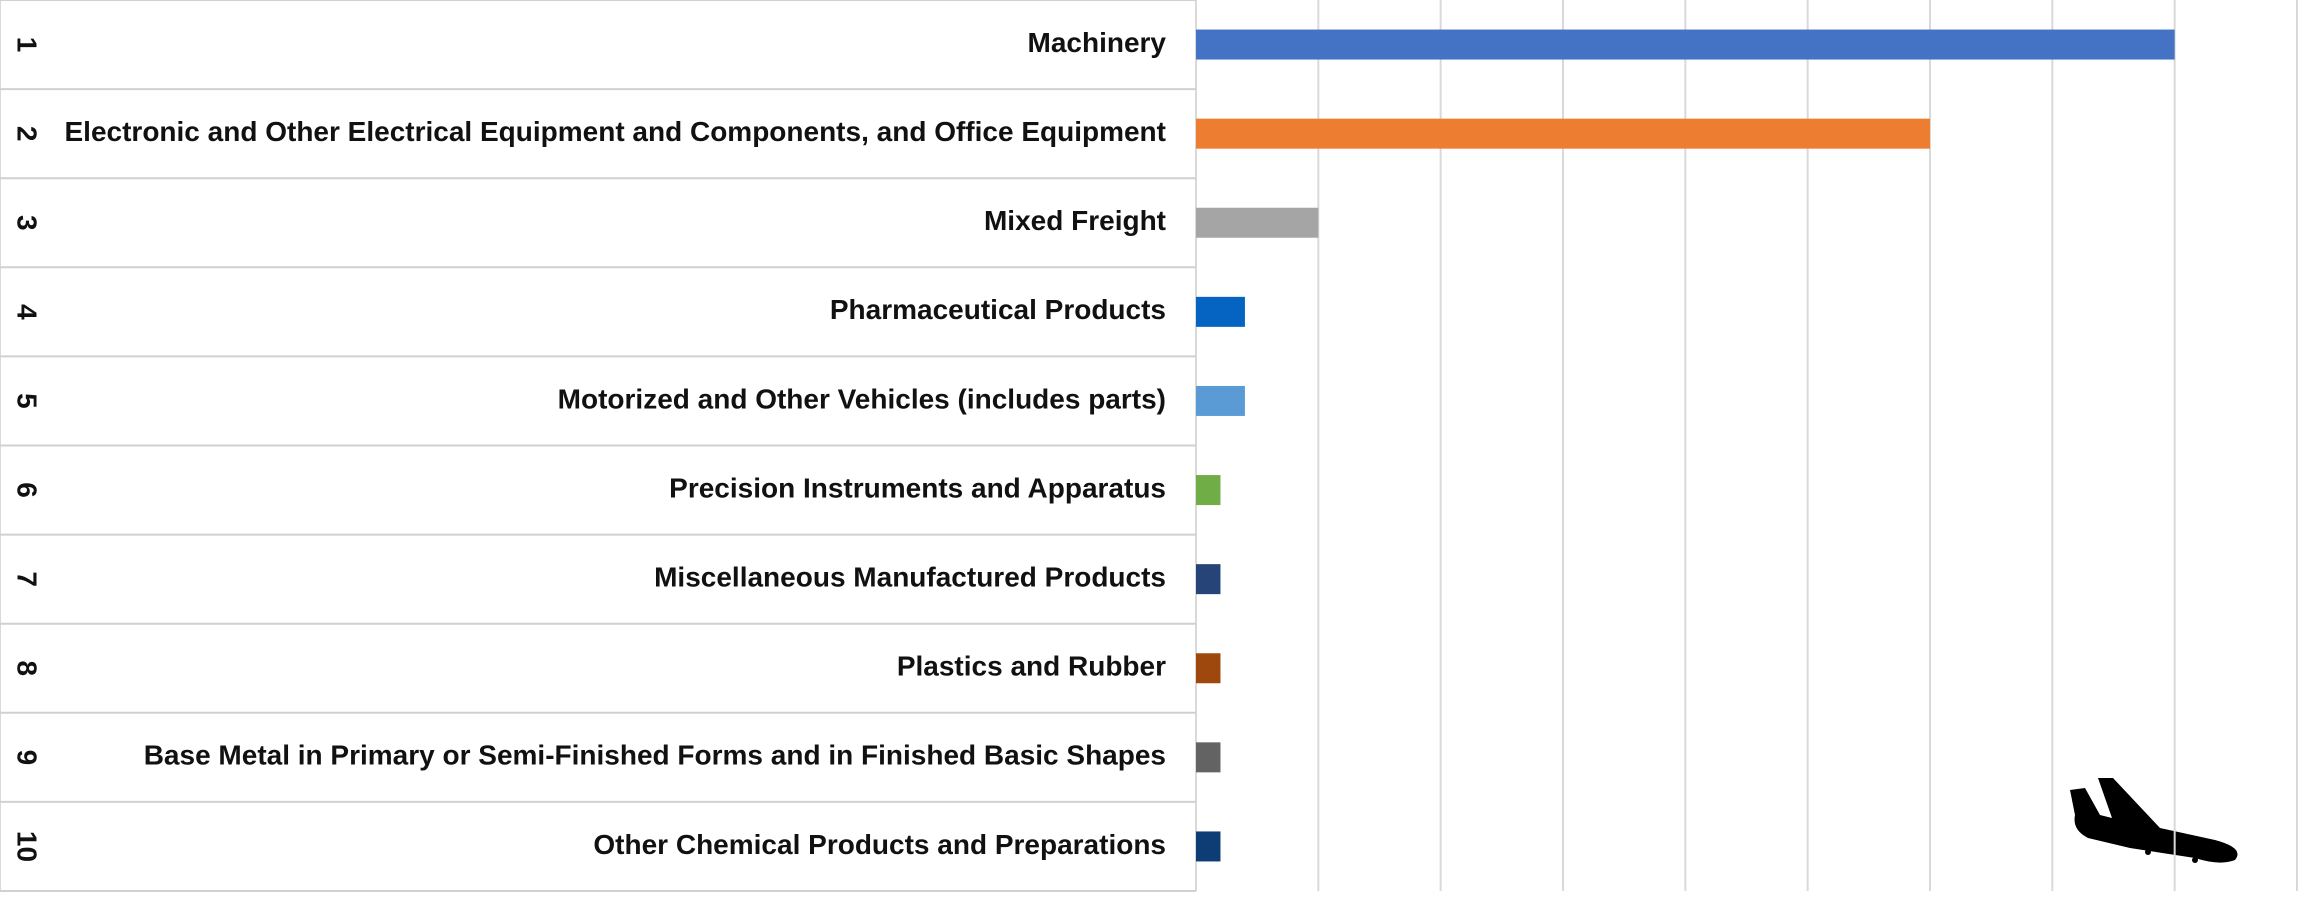 The height and width of the screenshot is (899, 2298). What do you see at coordinates (27, 312) in the screenshot?
I see `rank-label: 4` at bounding box center [27, 312].